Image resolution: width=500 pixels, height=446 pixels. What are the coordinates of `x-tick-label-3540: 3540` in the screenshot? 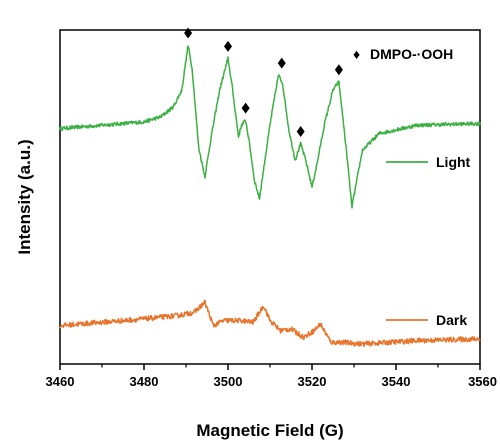 It's located at (396, 381).